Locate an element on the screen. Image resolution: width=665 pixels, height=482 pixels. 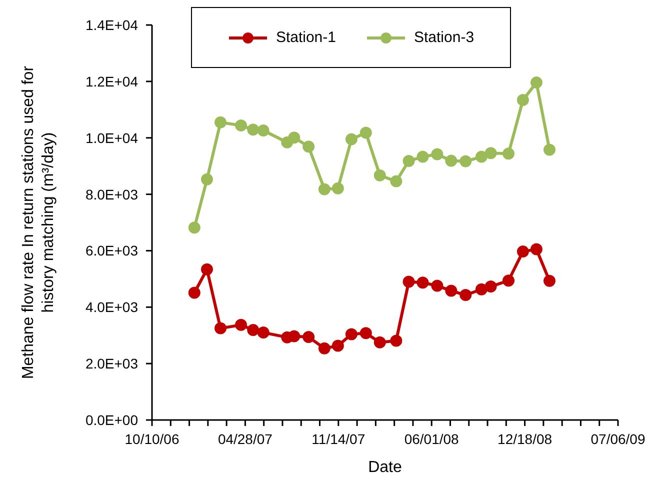
y-tick-label: 1.2E+04 is located at coordinates (111, 81).